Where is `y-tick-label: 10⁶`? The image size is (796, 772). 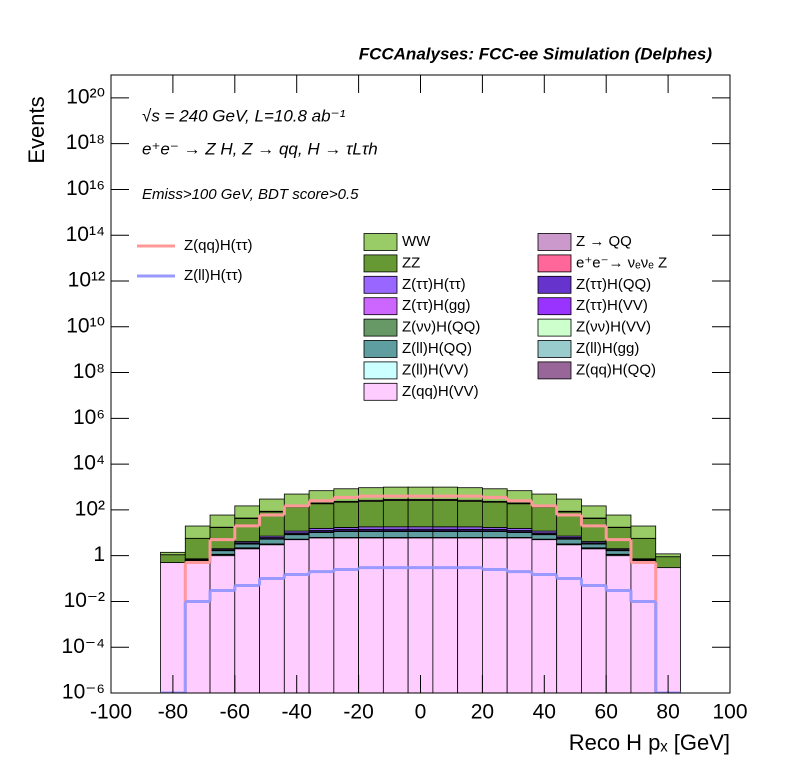
y-tick-label: 10⁶ is located at coordinates (89, 417).